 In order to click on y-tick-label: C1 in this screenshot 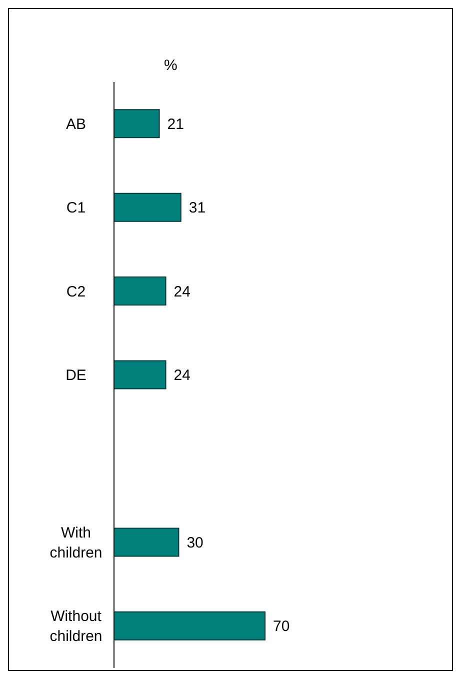, I will do `click(76, 207)`.